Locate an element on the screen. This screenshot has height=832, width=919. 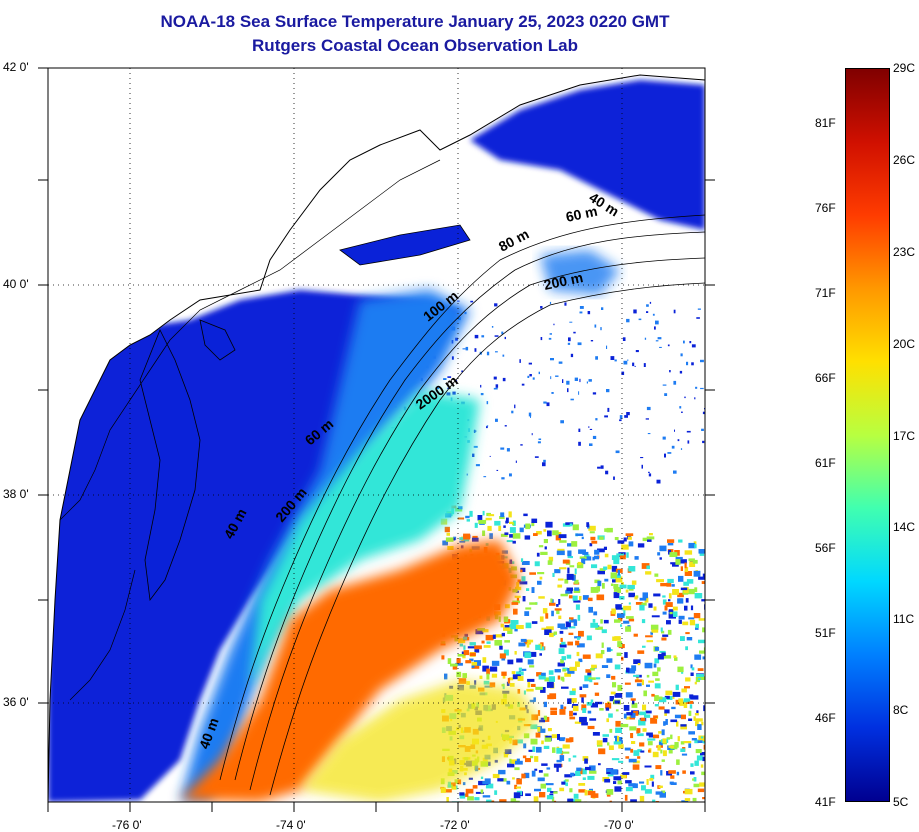
colorbar-c-label: 8C is located at coordinates (901, 710).